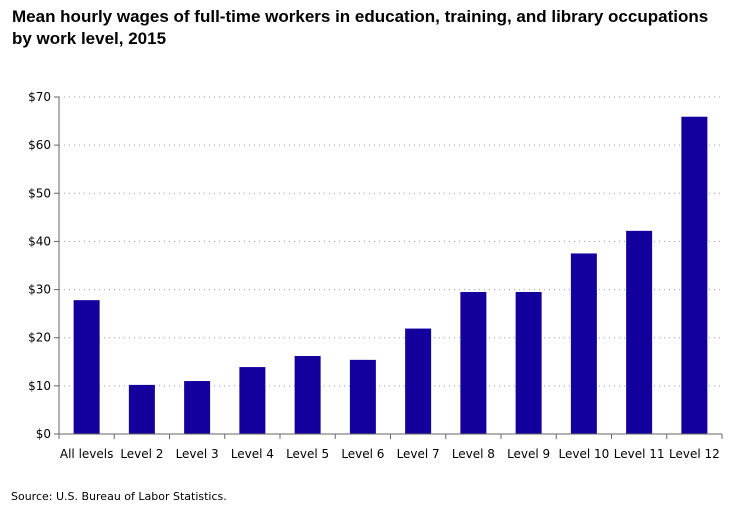 This screenshot has width=754, height=517. Describe the element at coordinates (43, 434) in the screenshot. I see `y-tick-label: $0` at that location.